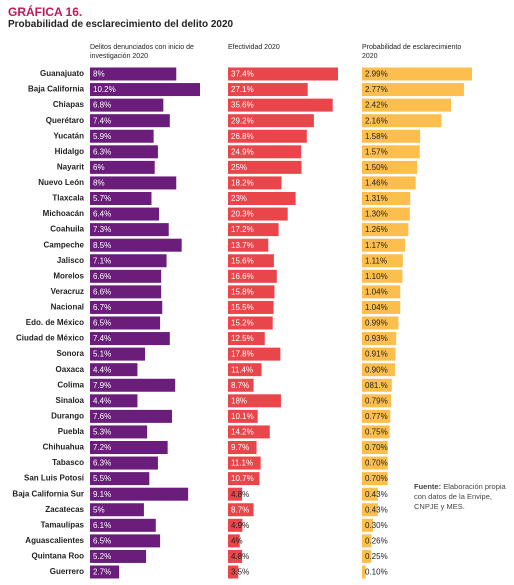  Describe the element at coordinates (67, 415) in the screenshot. I see `category-label: Durango` at that location.